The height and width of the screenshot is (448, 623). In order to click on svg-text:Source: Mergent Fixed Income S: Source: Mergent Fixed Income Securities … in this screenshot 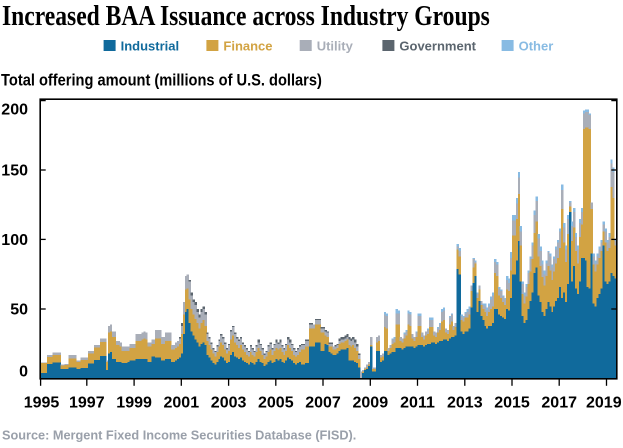, I will do `click(179, 434)`.